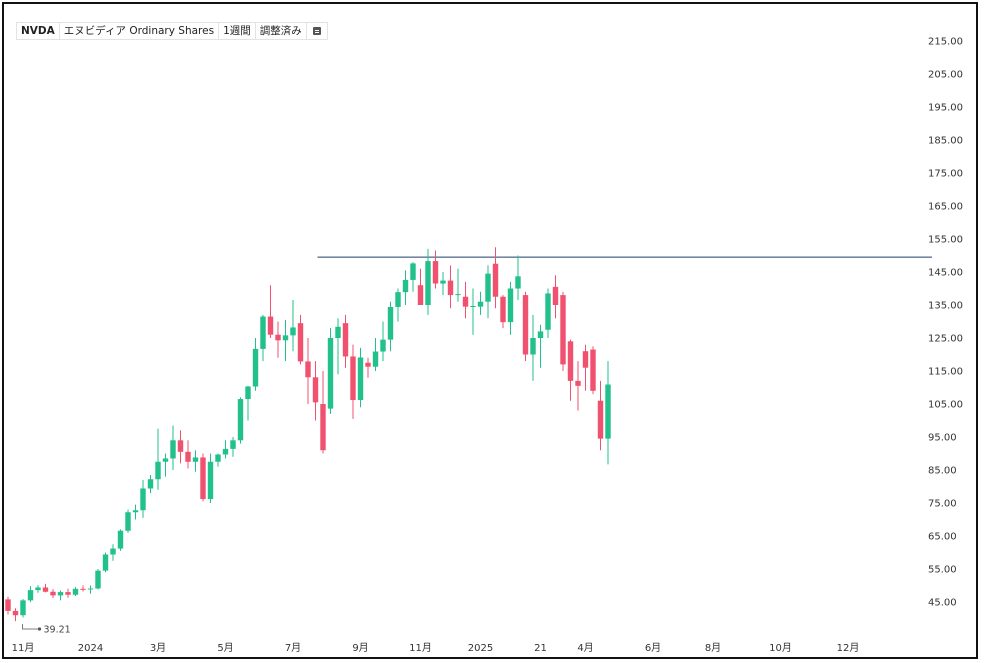 The width and height of the screenshot is (984, 663). I want to click on time-axis: 11月 2024 3月 5月 7月 9月 11月 2025 21 4月 6月 8月 10月 12月, so click(436, 648).